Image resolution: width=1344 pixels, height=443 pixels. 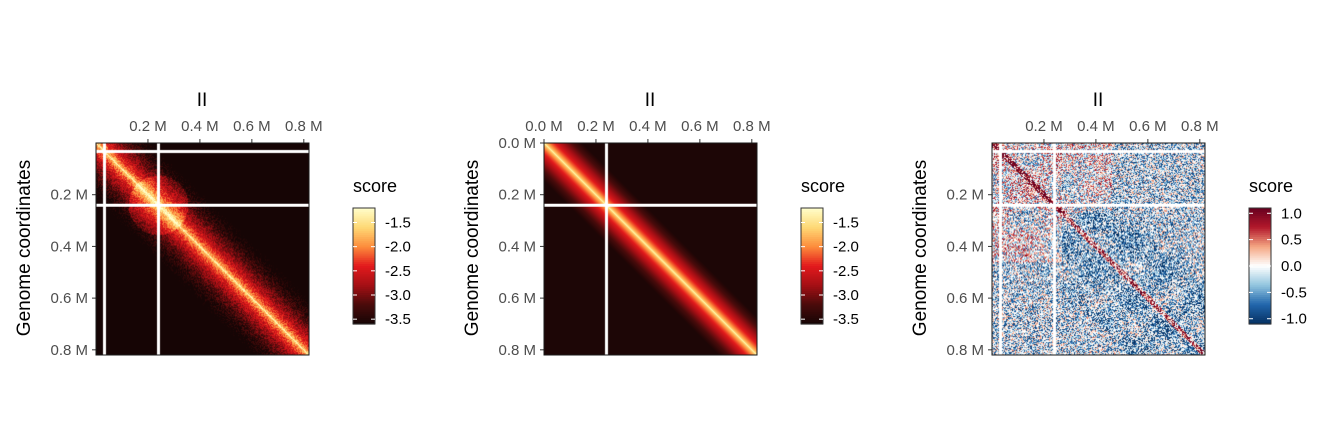 What do you see at coordinates (969, 273) in the screenshot?
I see `y-axis-ticks: 0.2 M 0.4 M 0.6 M 0.8 M` at bounding box center [969, 273].